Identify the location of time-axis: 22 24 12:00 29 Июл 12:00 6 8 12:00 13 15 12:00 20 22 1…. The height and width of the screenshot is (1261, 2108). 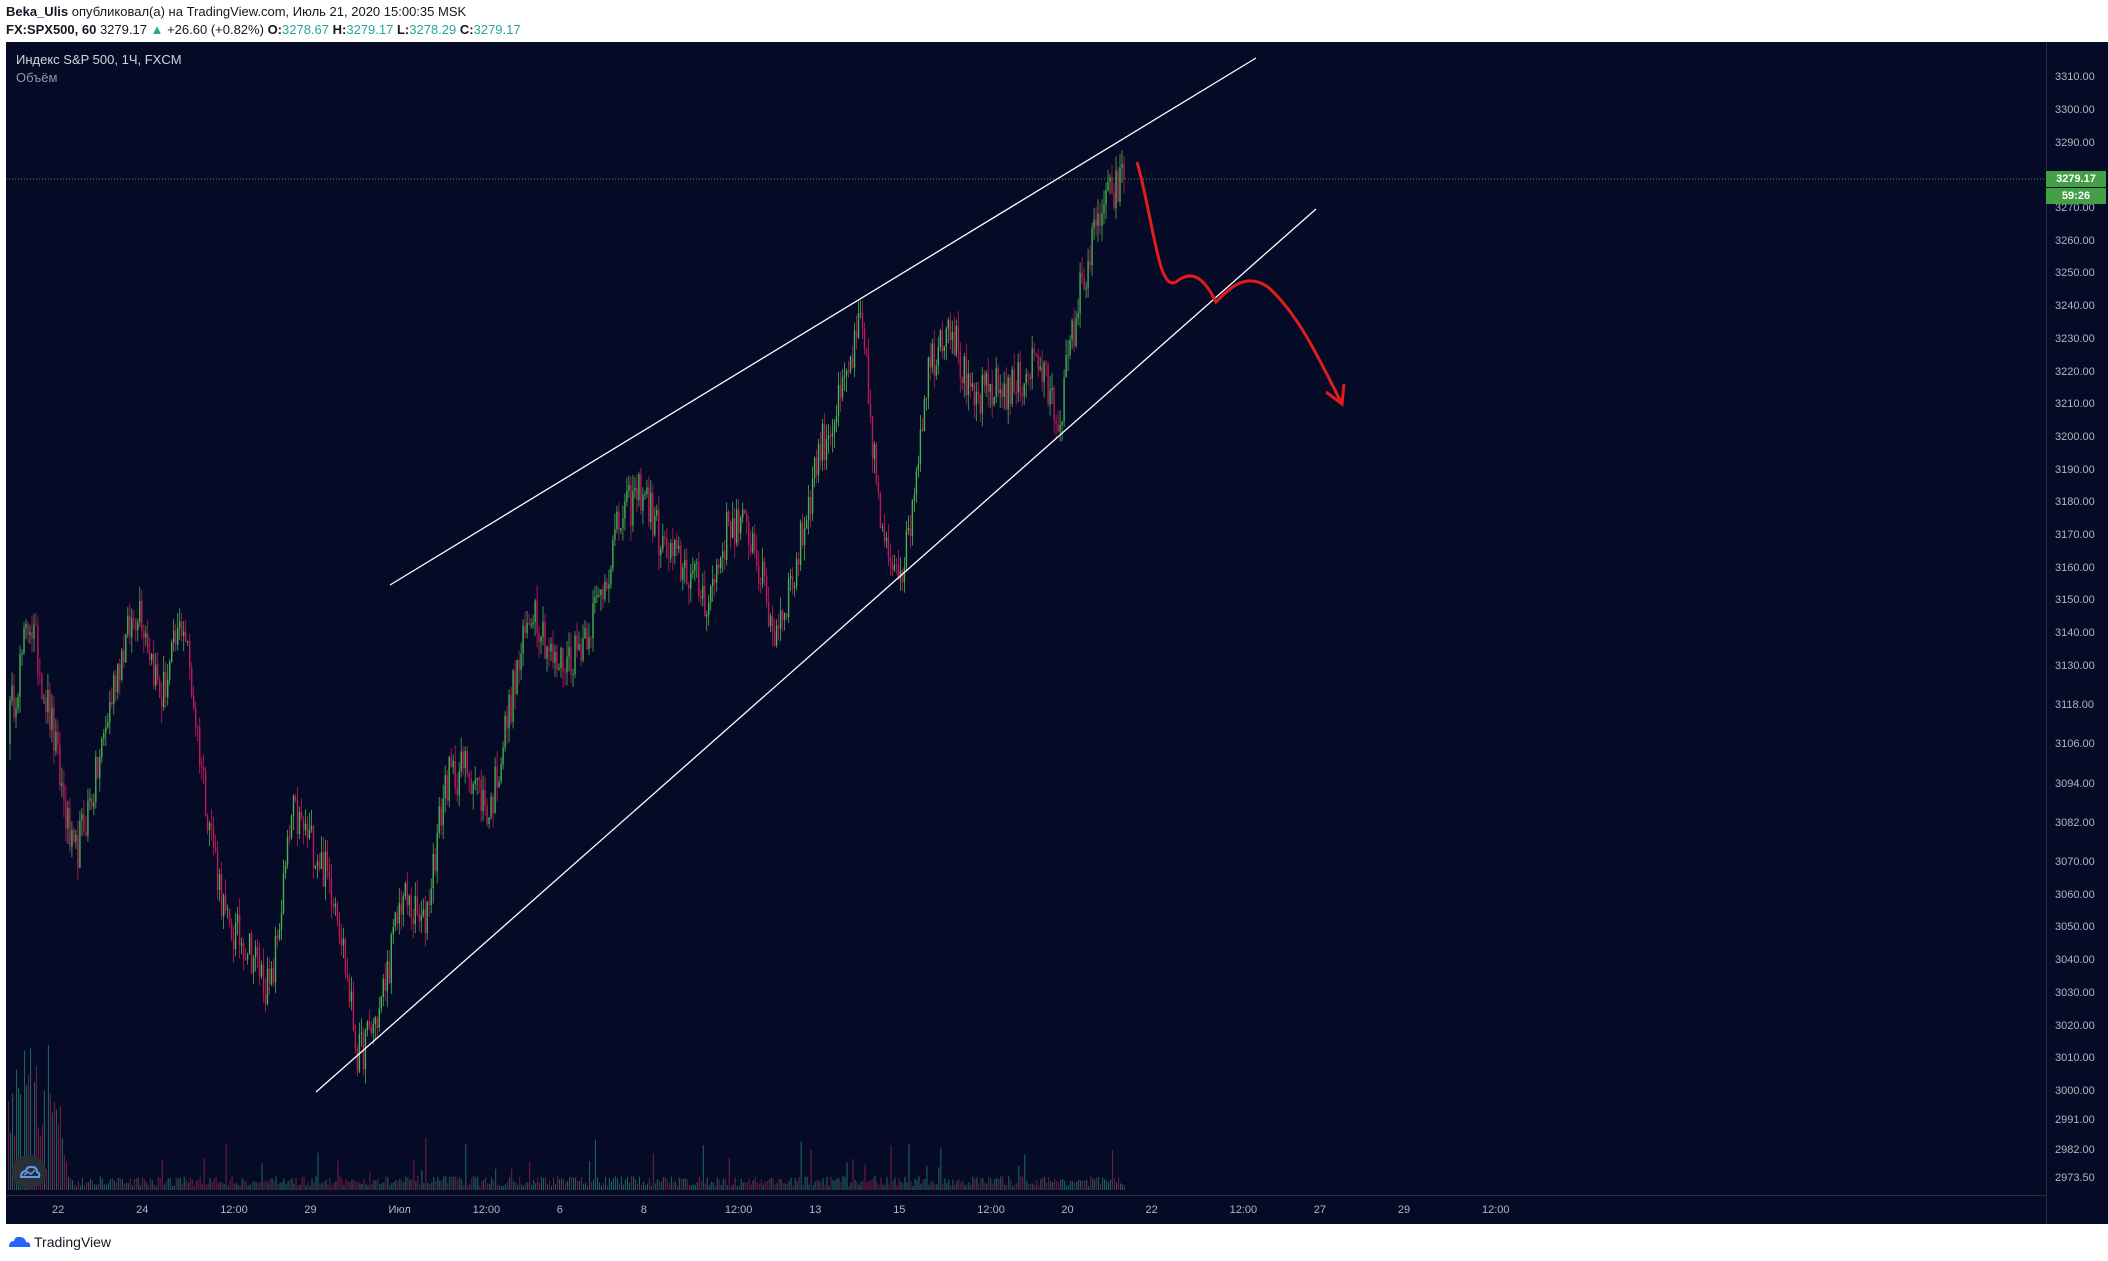
(1026, 1210).